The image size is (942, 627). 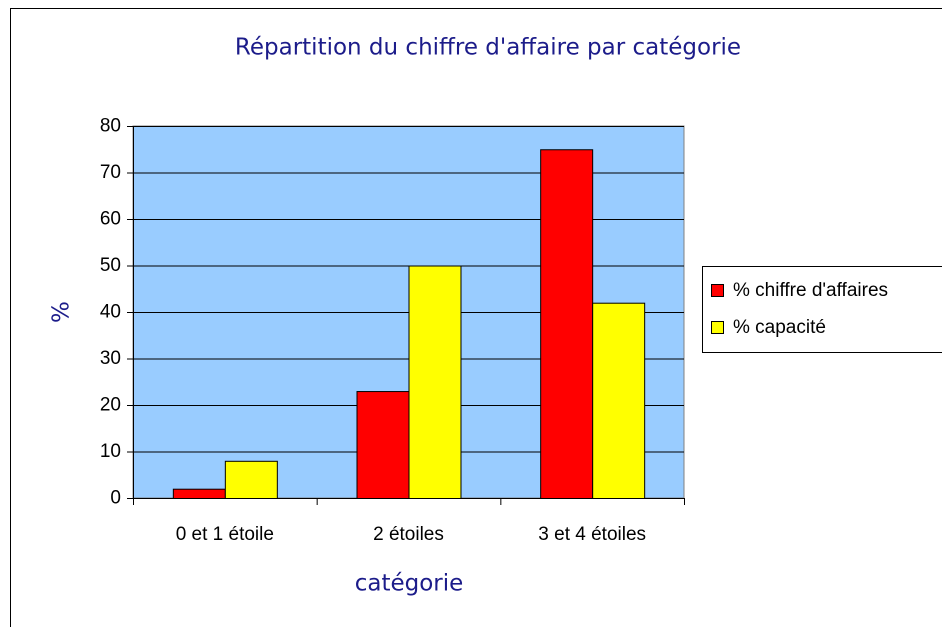 What do you see at coordinates (110, 172) in the screenshot?
I see `y-tick-label: 70` at bounding box center [110, 172].